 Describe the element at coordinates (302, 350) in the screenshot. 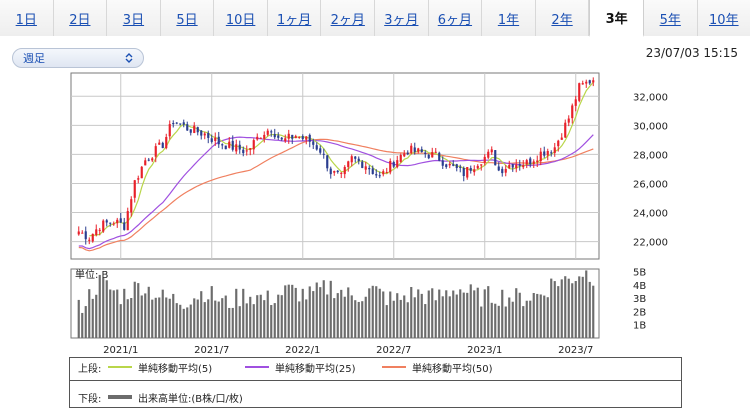

I see `x-tick-label: 2022/1` at that location.